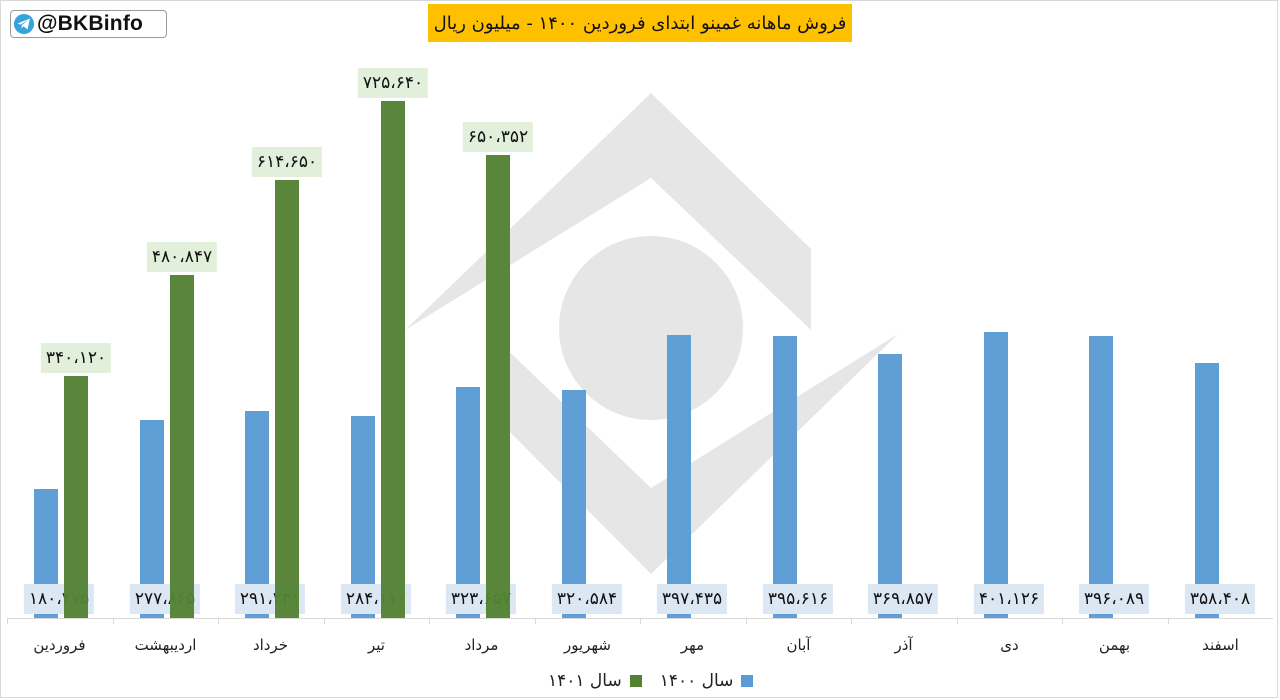 The height and width of the screenshot is (700, 1280). I want to click on channel-handle: @BKBinfo, so click(90, 23).